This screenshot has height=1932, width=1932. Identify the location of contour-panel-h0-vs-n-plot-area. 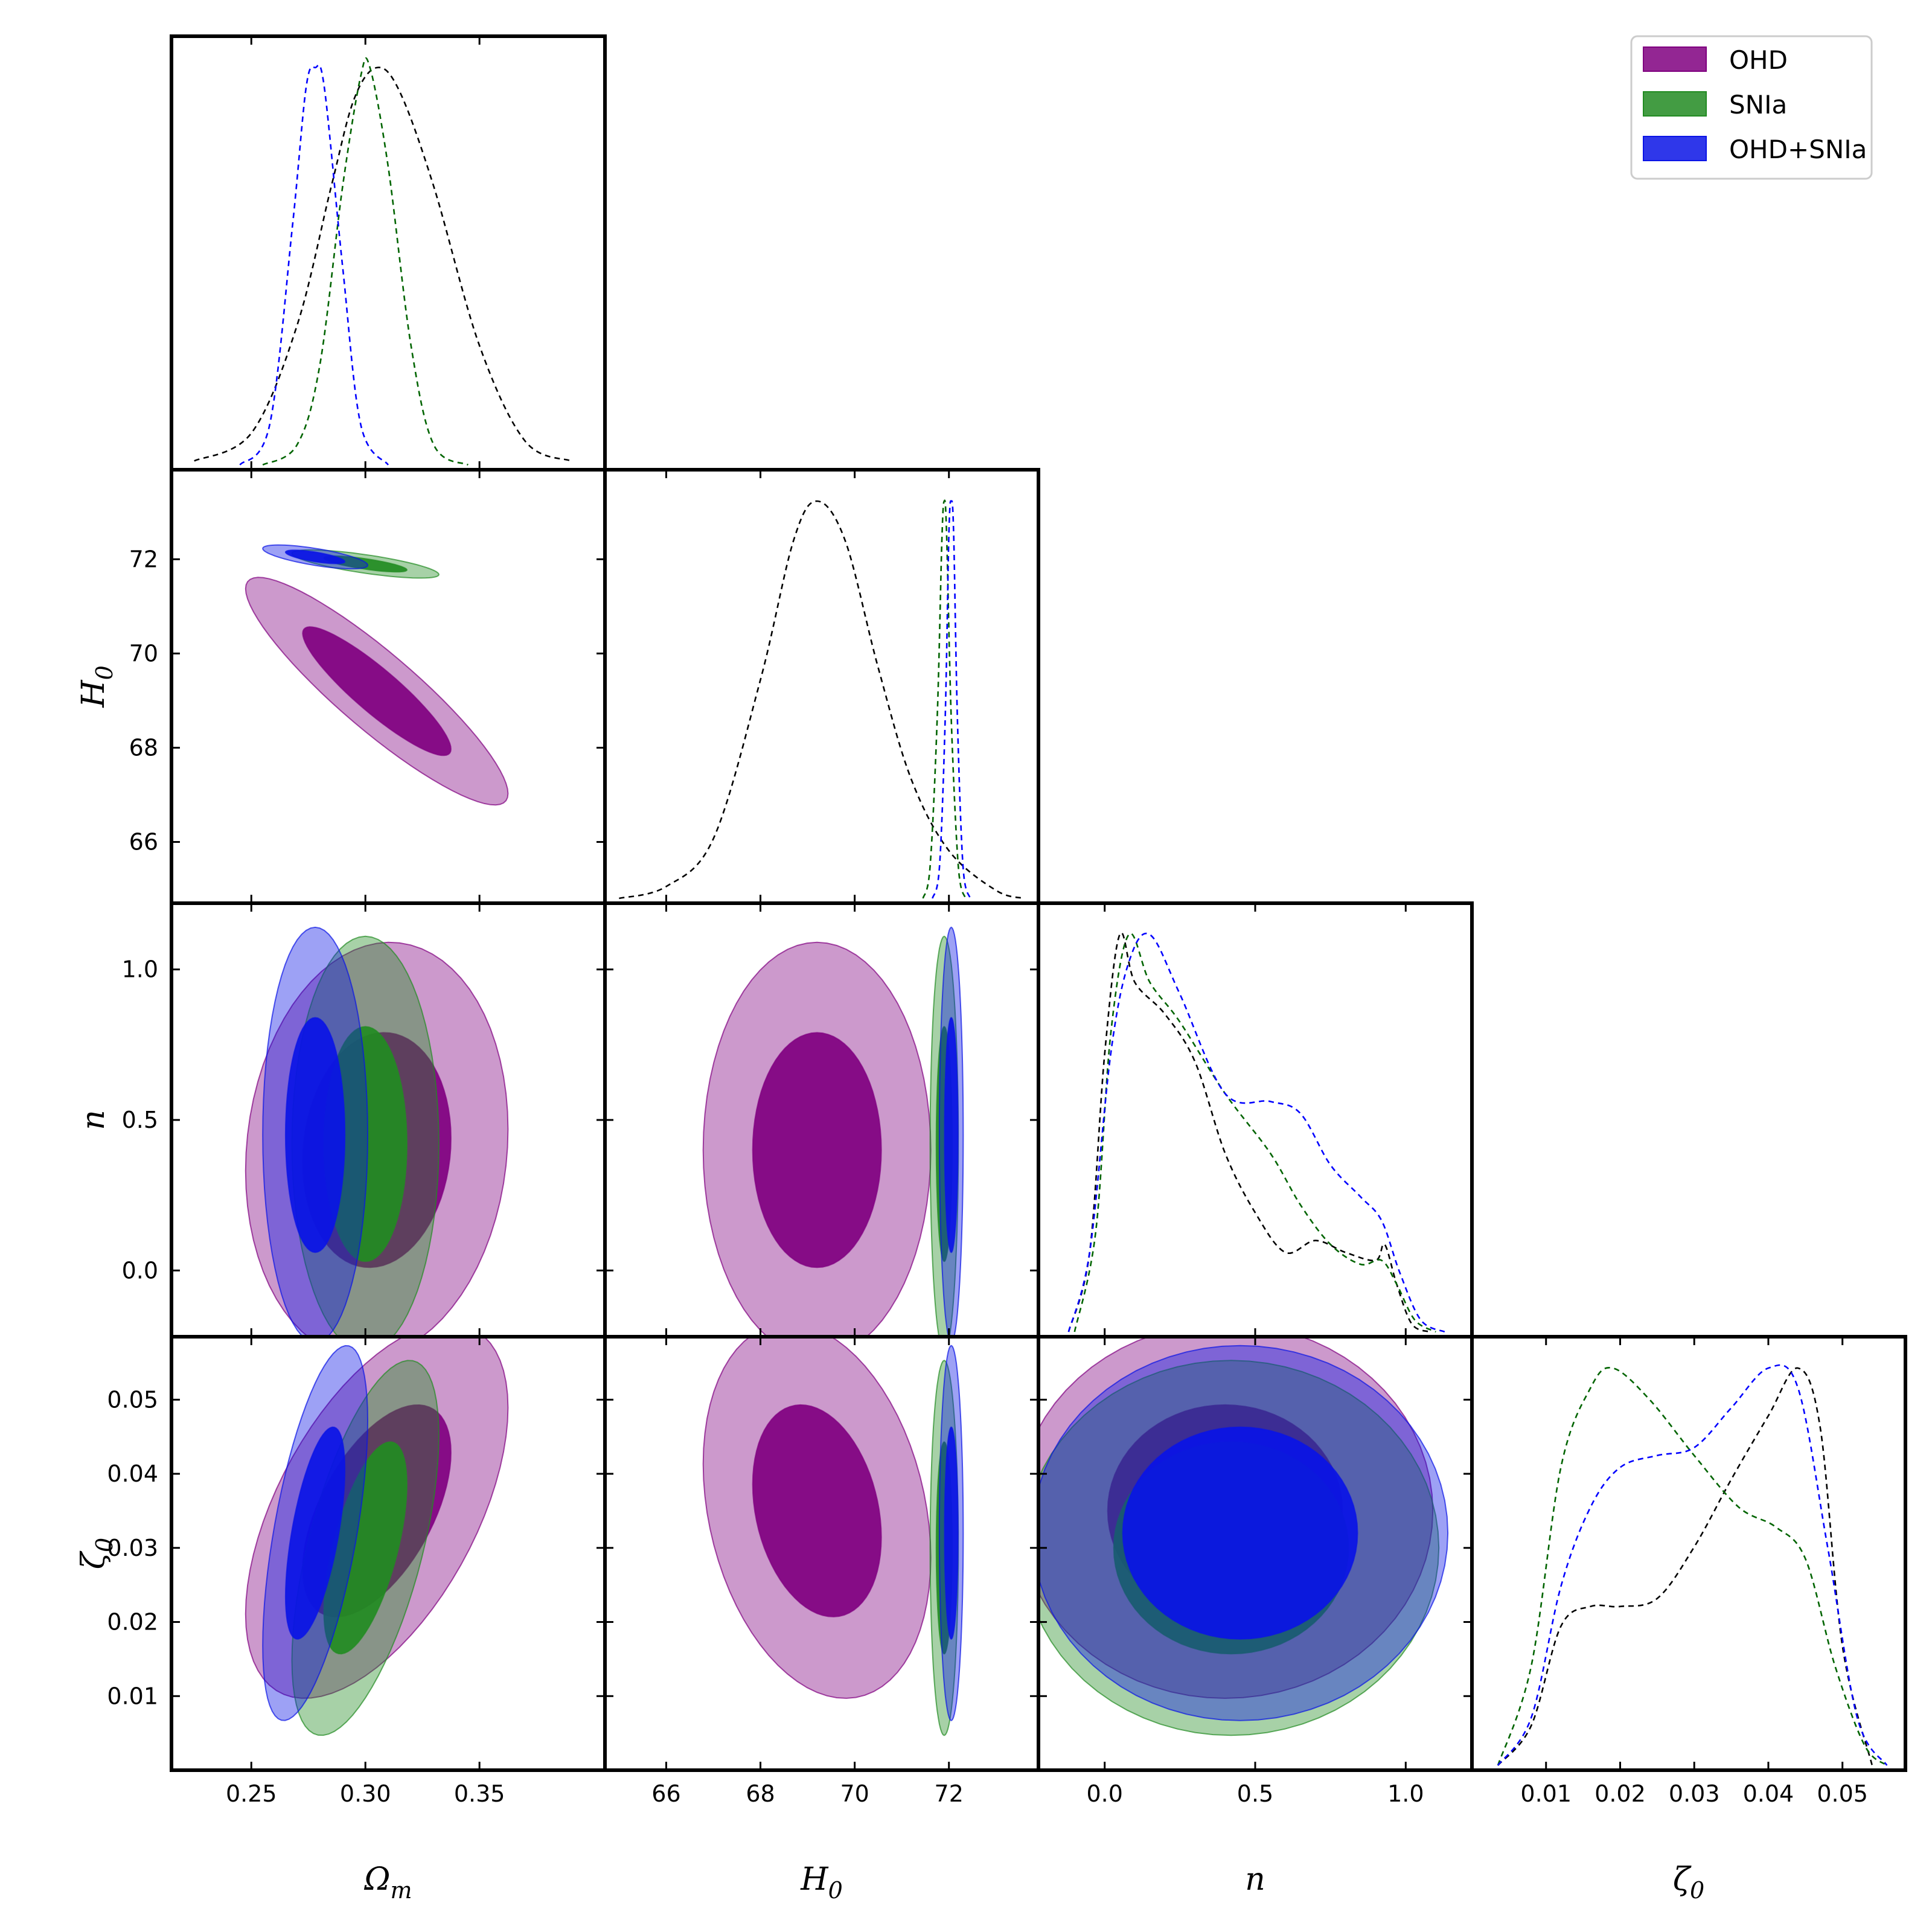
(833, 1131).